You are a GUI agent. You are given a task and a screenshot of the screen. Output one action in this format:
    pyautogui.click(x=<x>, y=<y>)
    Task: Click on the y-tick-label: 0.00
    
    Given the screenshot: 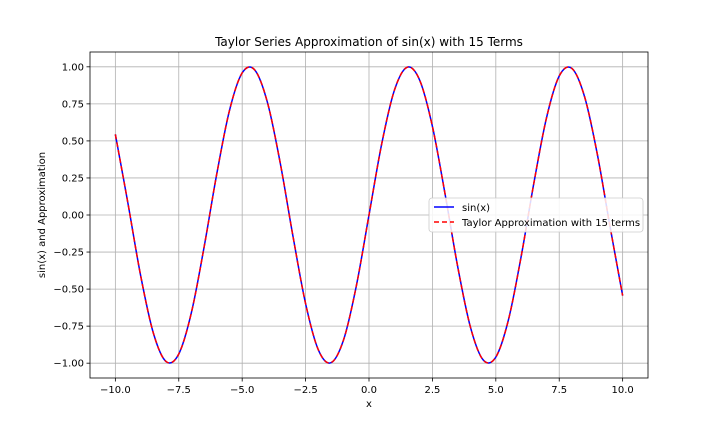 What is the action you would take?
    pyautogui.click(x=73, y=216)
    